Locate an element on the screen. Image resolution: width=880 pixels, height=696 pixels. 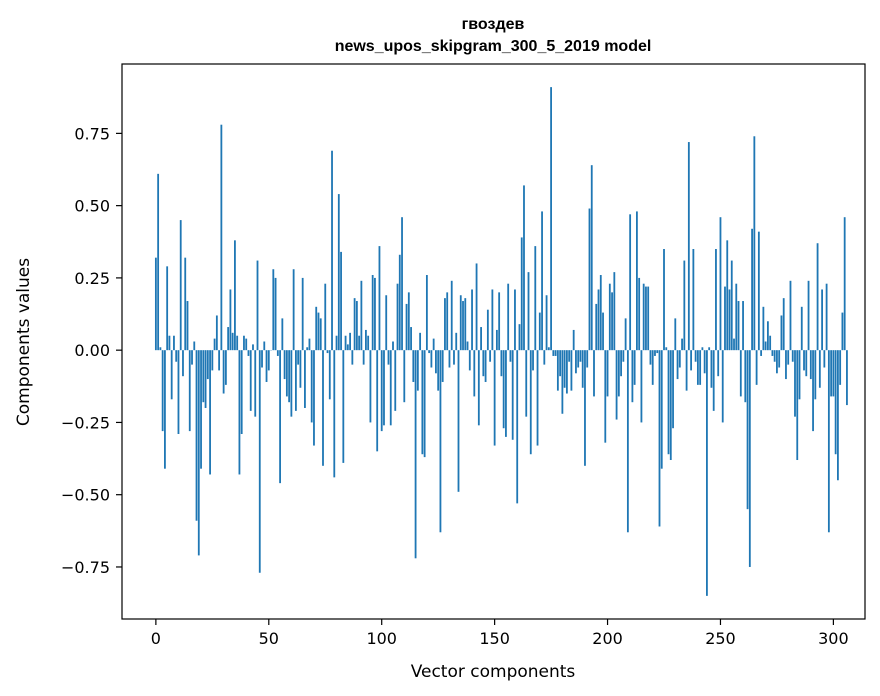
x-tick-label: 150 is located at coordinates (494, 638).